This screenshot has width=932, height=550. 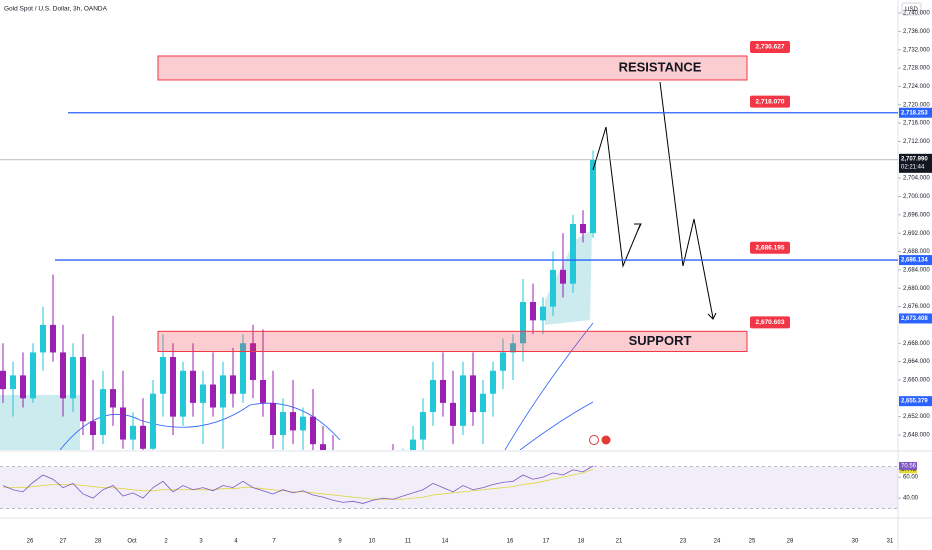 What do you see at coordinates (914, 159) in the screenshot?
I see `current-price-label: 2,707.990` at bounding box center [914, 159].